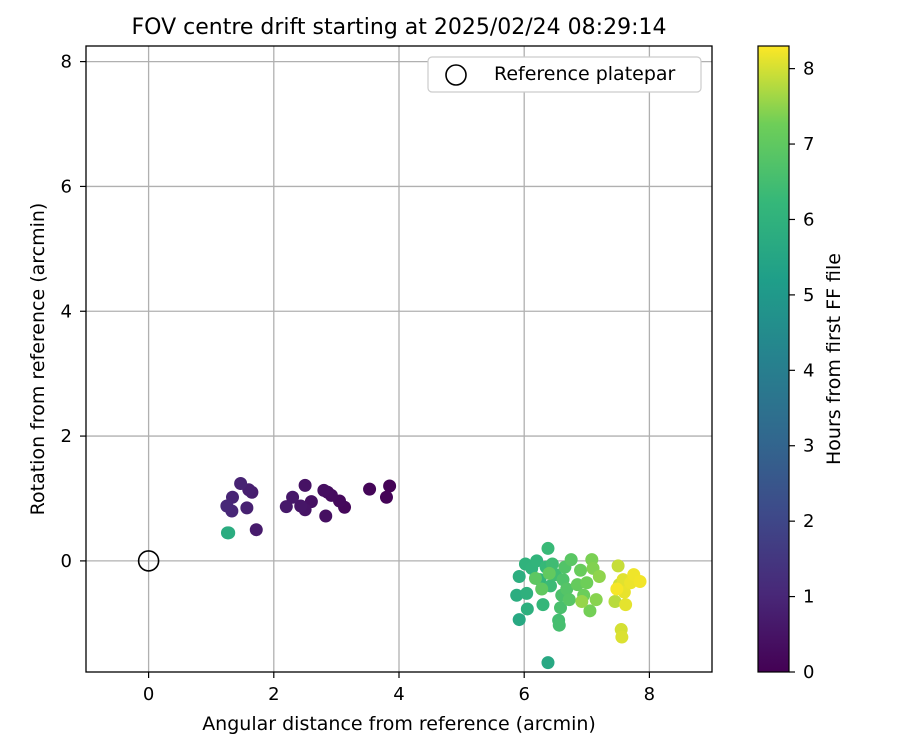  Describe the element at coordinates (808, 370) in the screenshot. I see `colorbar-tick-label: 4` at that location.